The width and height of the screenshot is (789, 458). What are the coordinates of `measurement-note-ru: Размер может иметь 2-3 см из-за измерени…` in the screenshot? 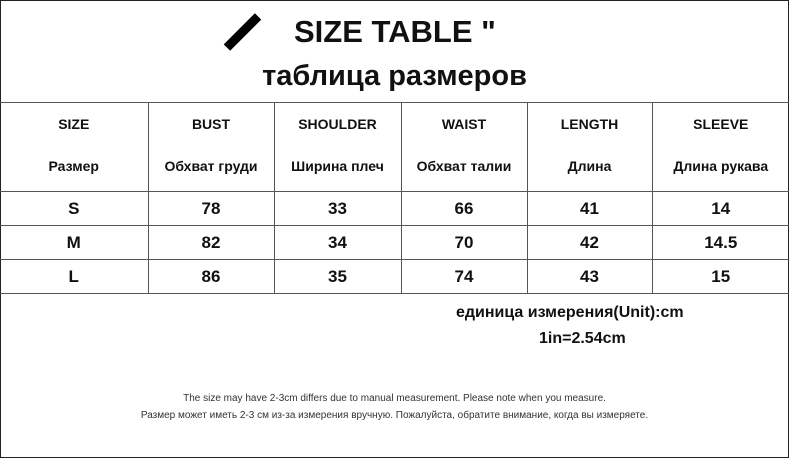 It's located at (394, 415).